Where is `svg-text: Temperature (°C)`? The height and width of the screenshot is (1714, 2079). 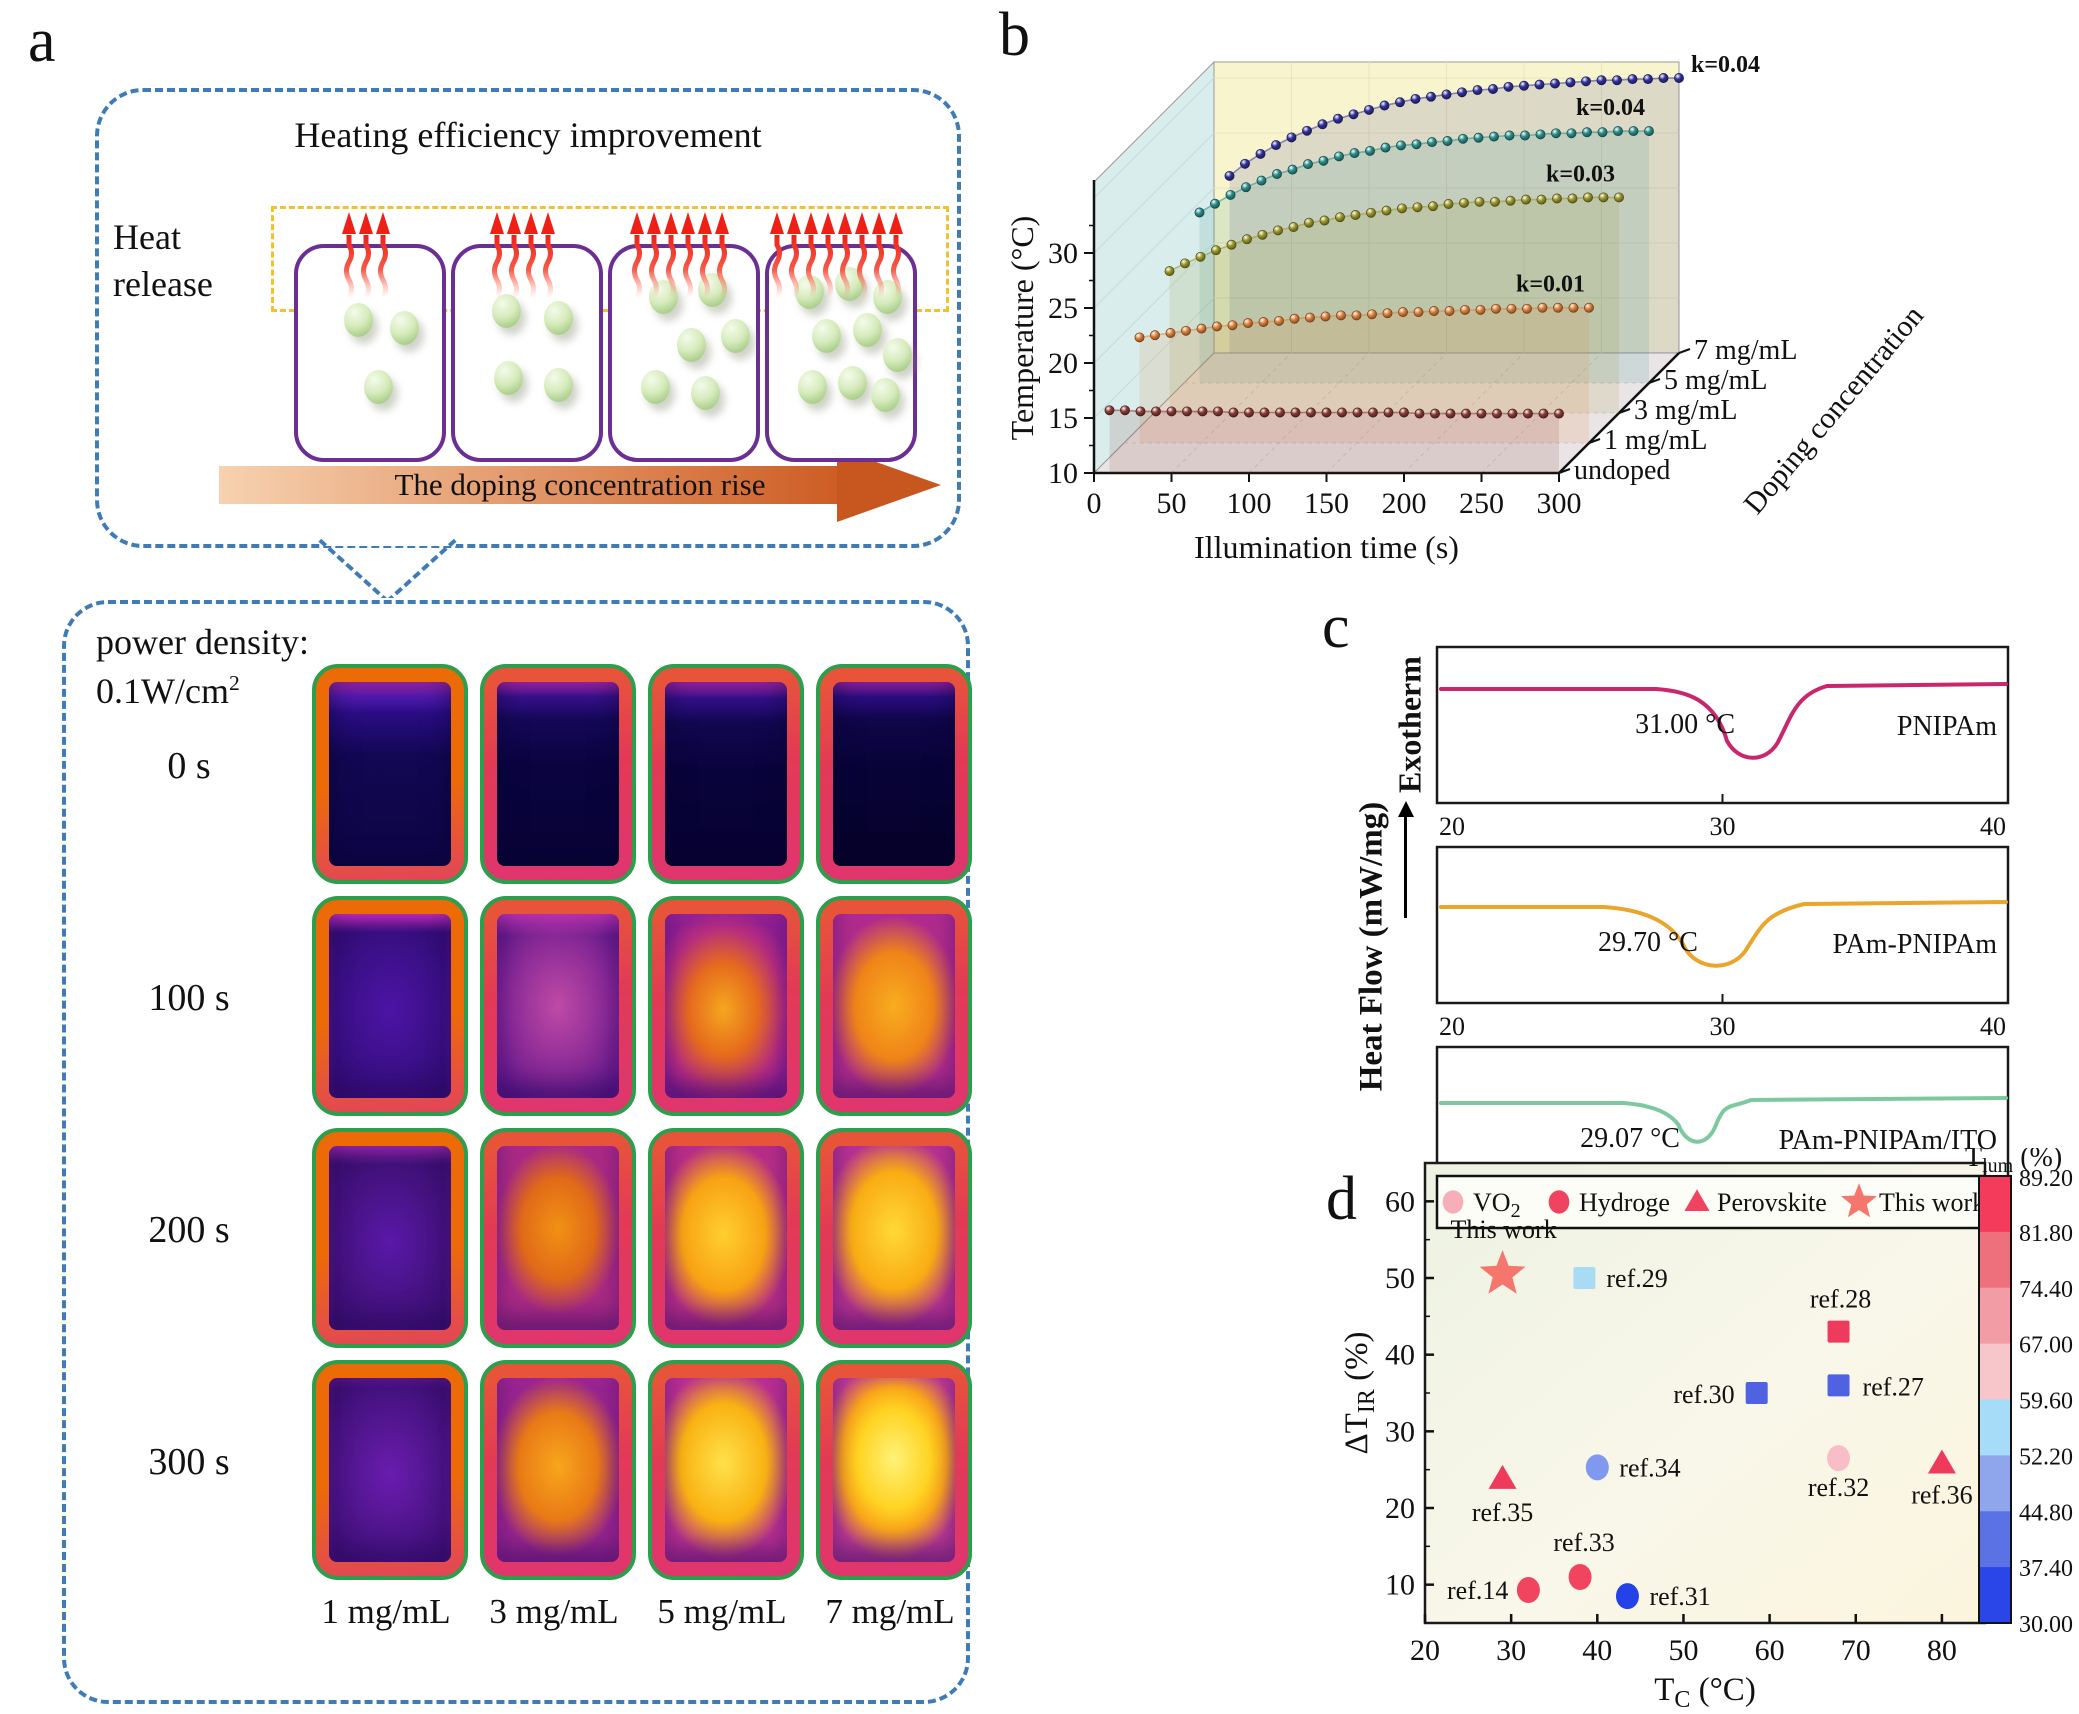
svg-text: Temperature (°C) is located at coordinates (1022, 328).